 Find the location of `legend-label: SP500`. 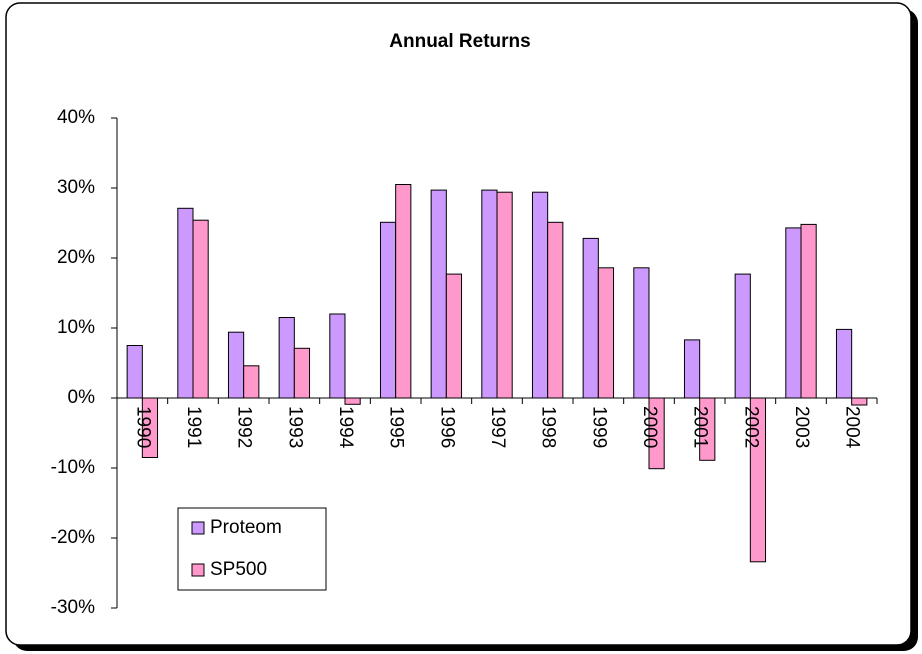

legend-label: SP500 is located at coordinates (238, 569).